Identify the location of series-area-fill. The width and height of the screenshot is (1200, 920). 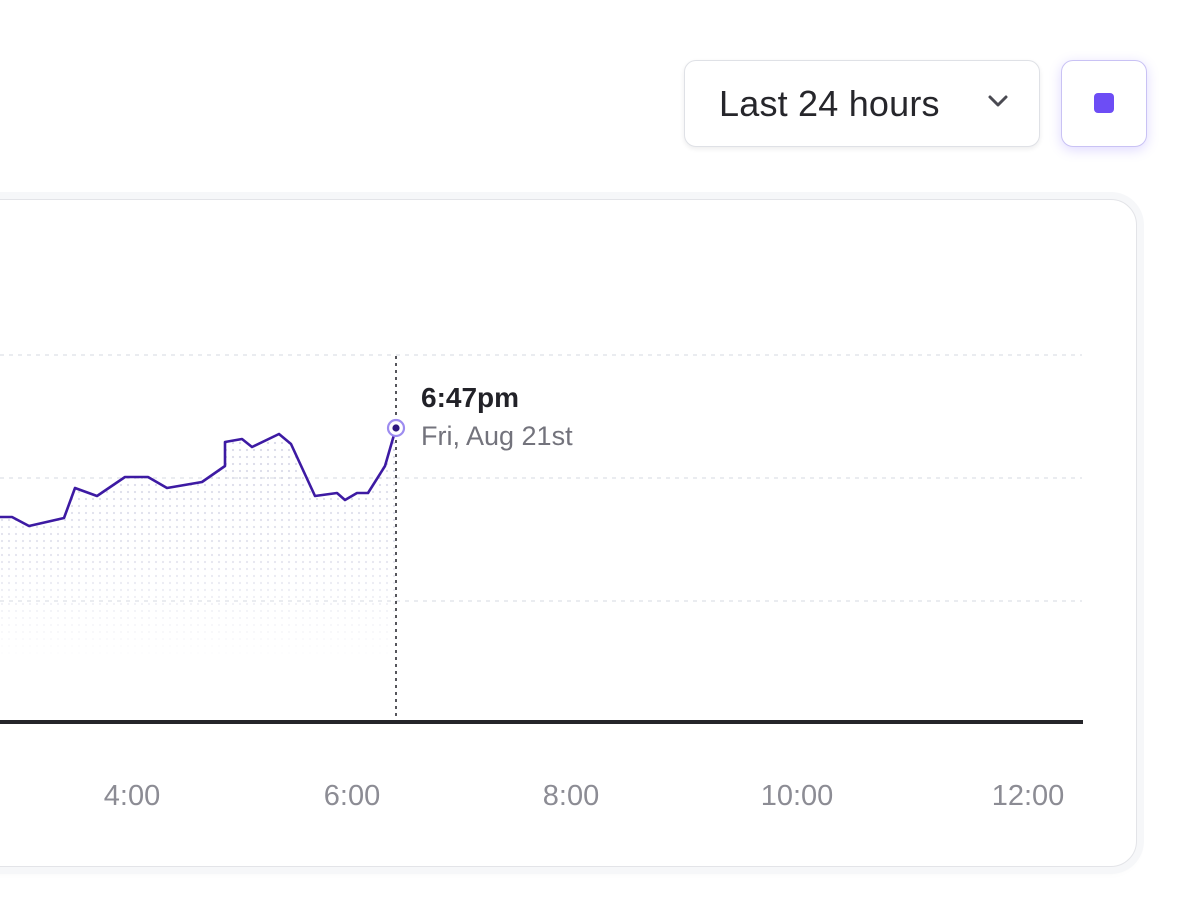
(198, 544).